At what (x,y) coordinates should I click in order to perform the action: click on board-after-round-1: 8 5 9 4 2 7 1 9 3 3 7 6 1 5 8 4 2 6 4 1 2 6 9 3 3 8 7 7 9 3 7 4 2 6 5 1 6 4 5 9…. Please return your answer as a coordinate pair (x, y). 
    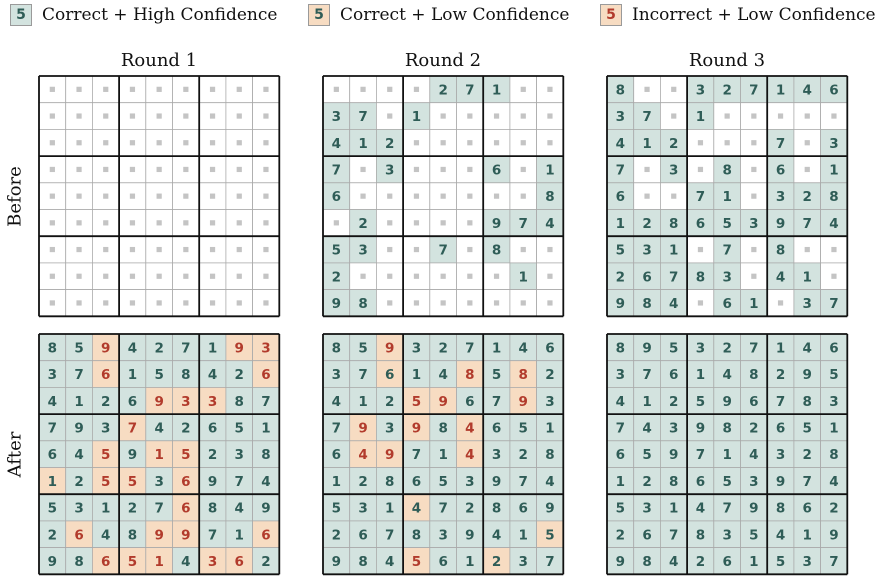
    Looking at the image, I should click on (159, 454).